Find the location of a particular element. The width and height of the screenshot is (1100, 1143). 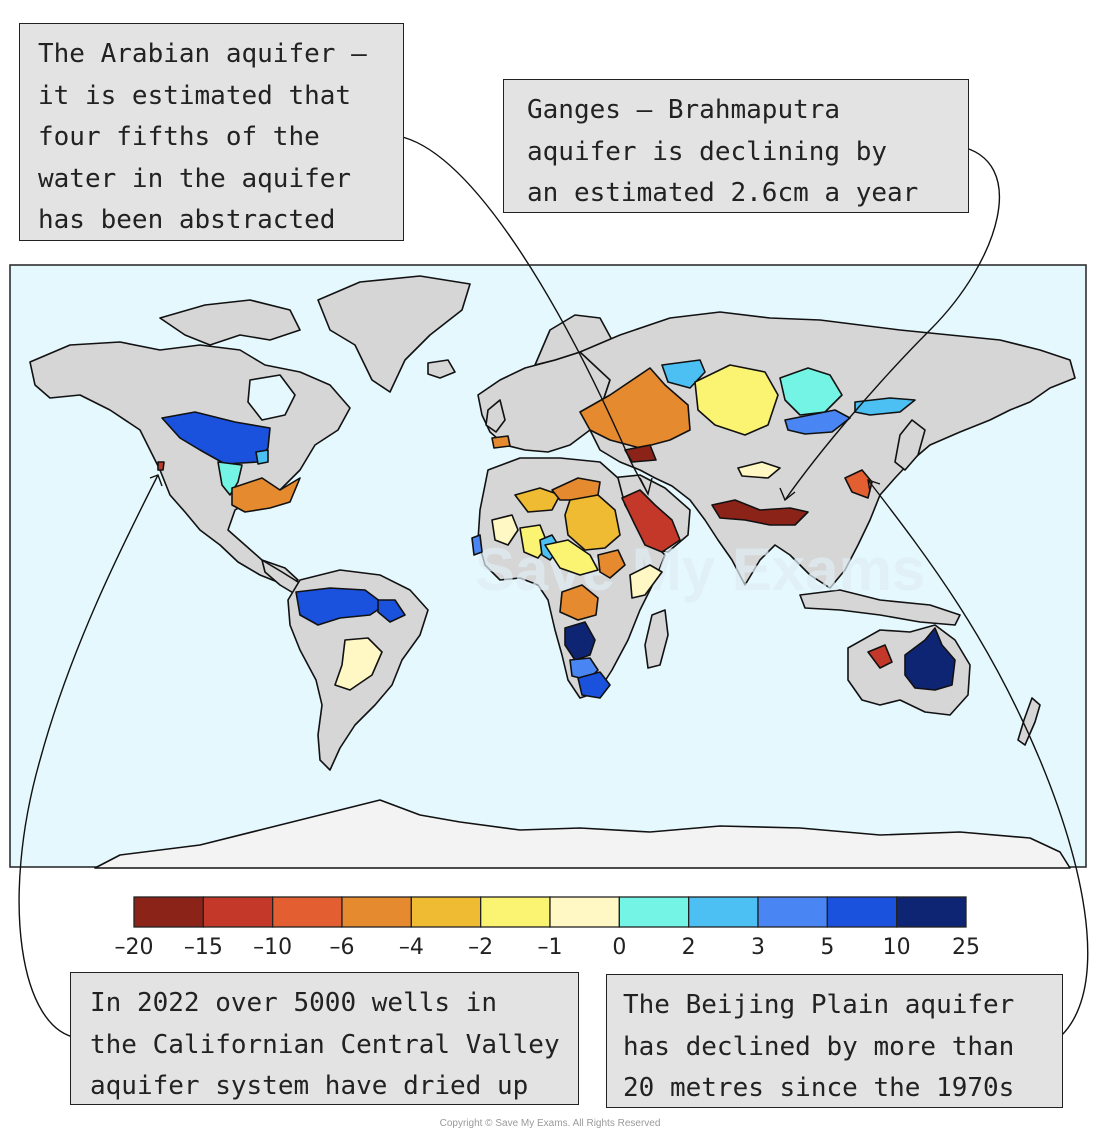

aquifer-mongolia is located at coordinates (817, 422).